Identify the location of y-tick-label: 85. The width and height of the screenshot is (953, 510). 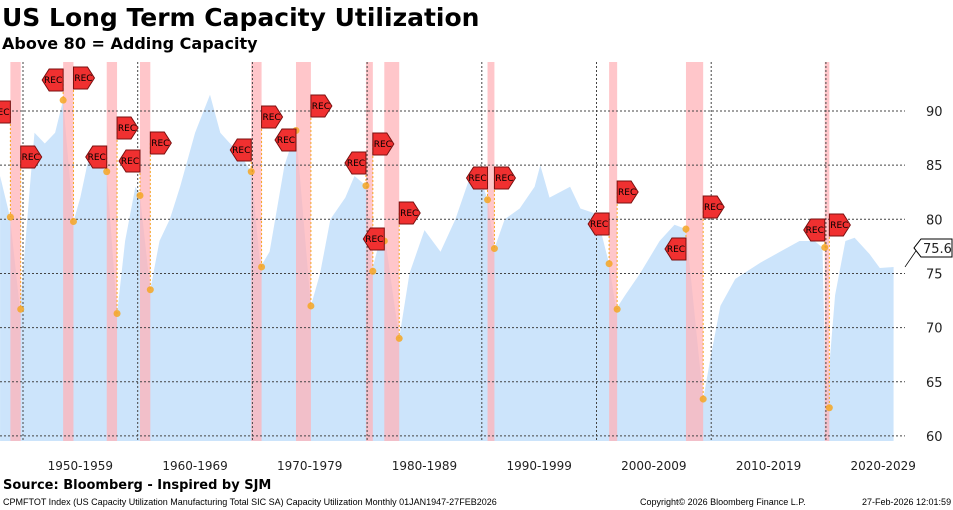
(934, 166).